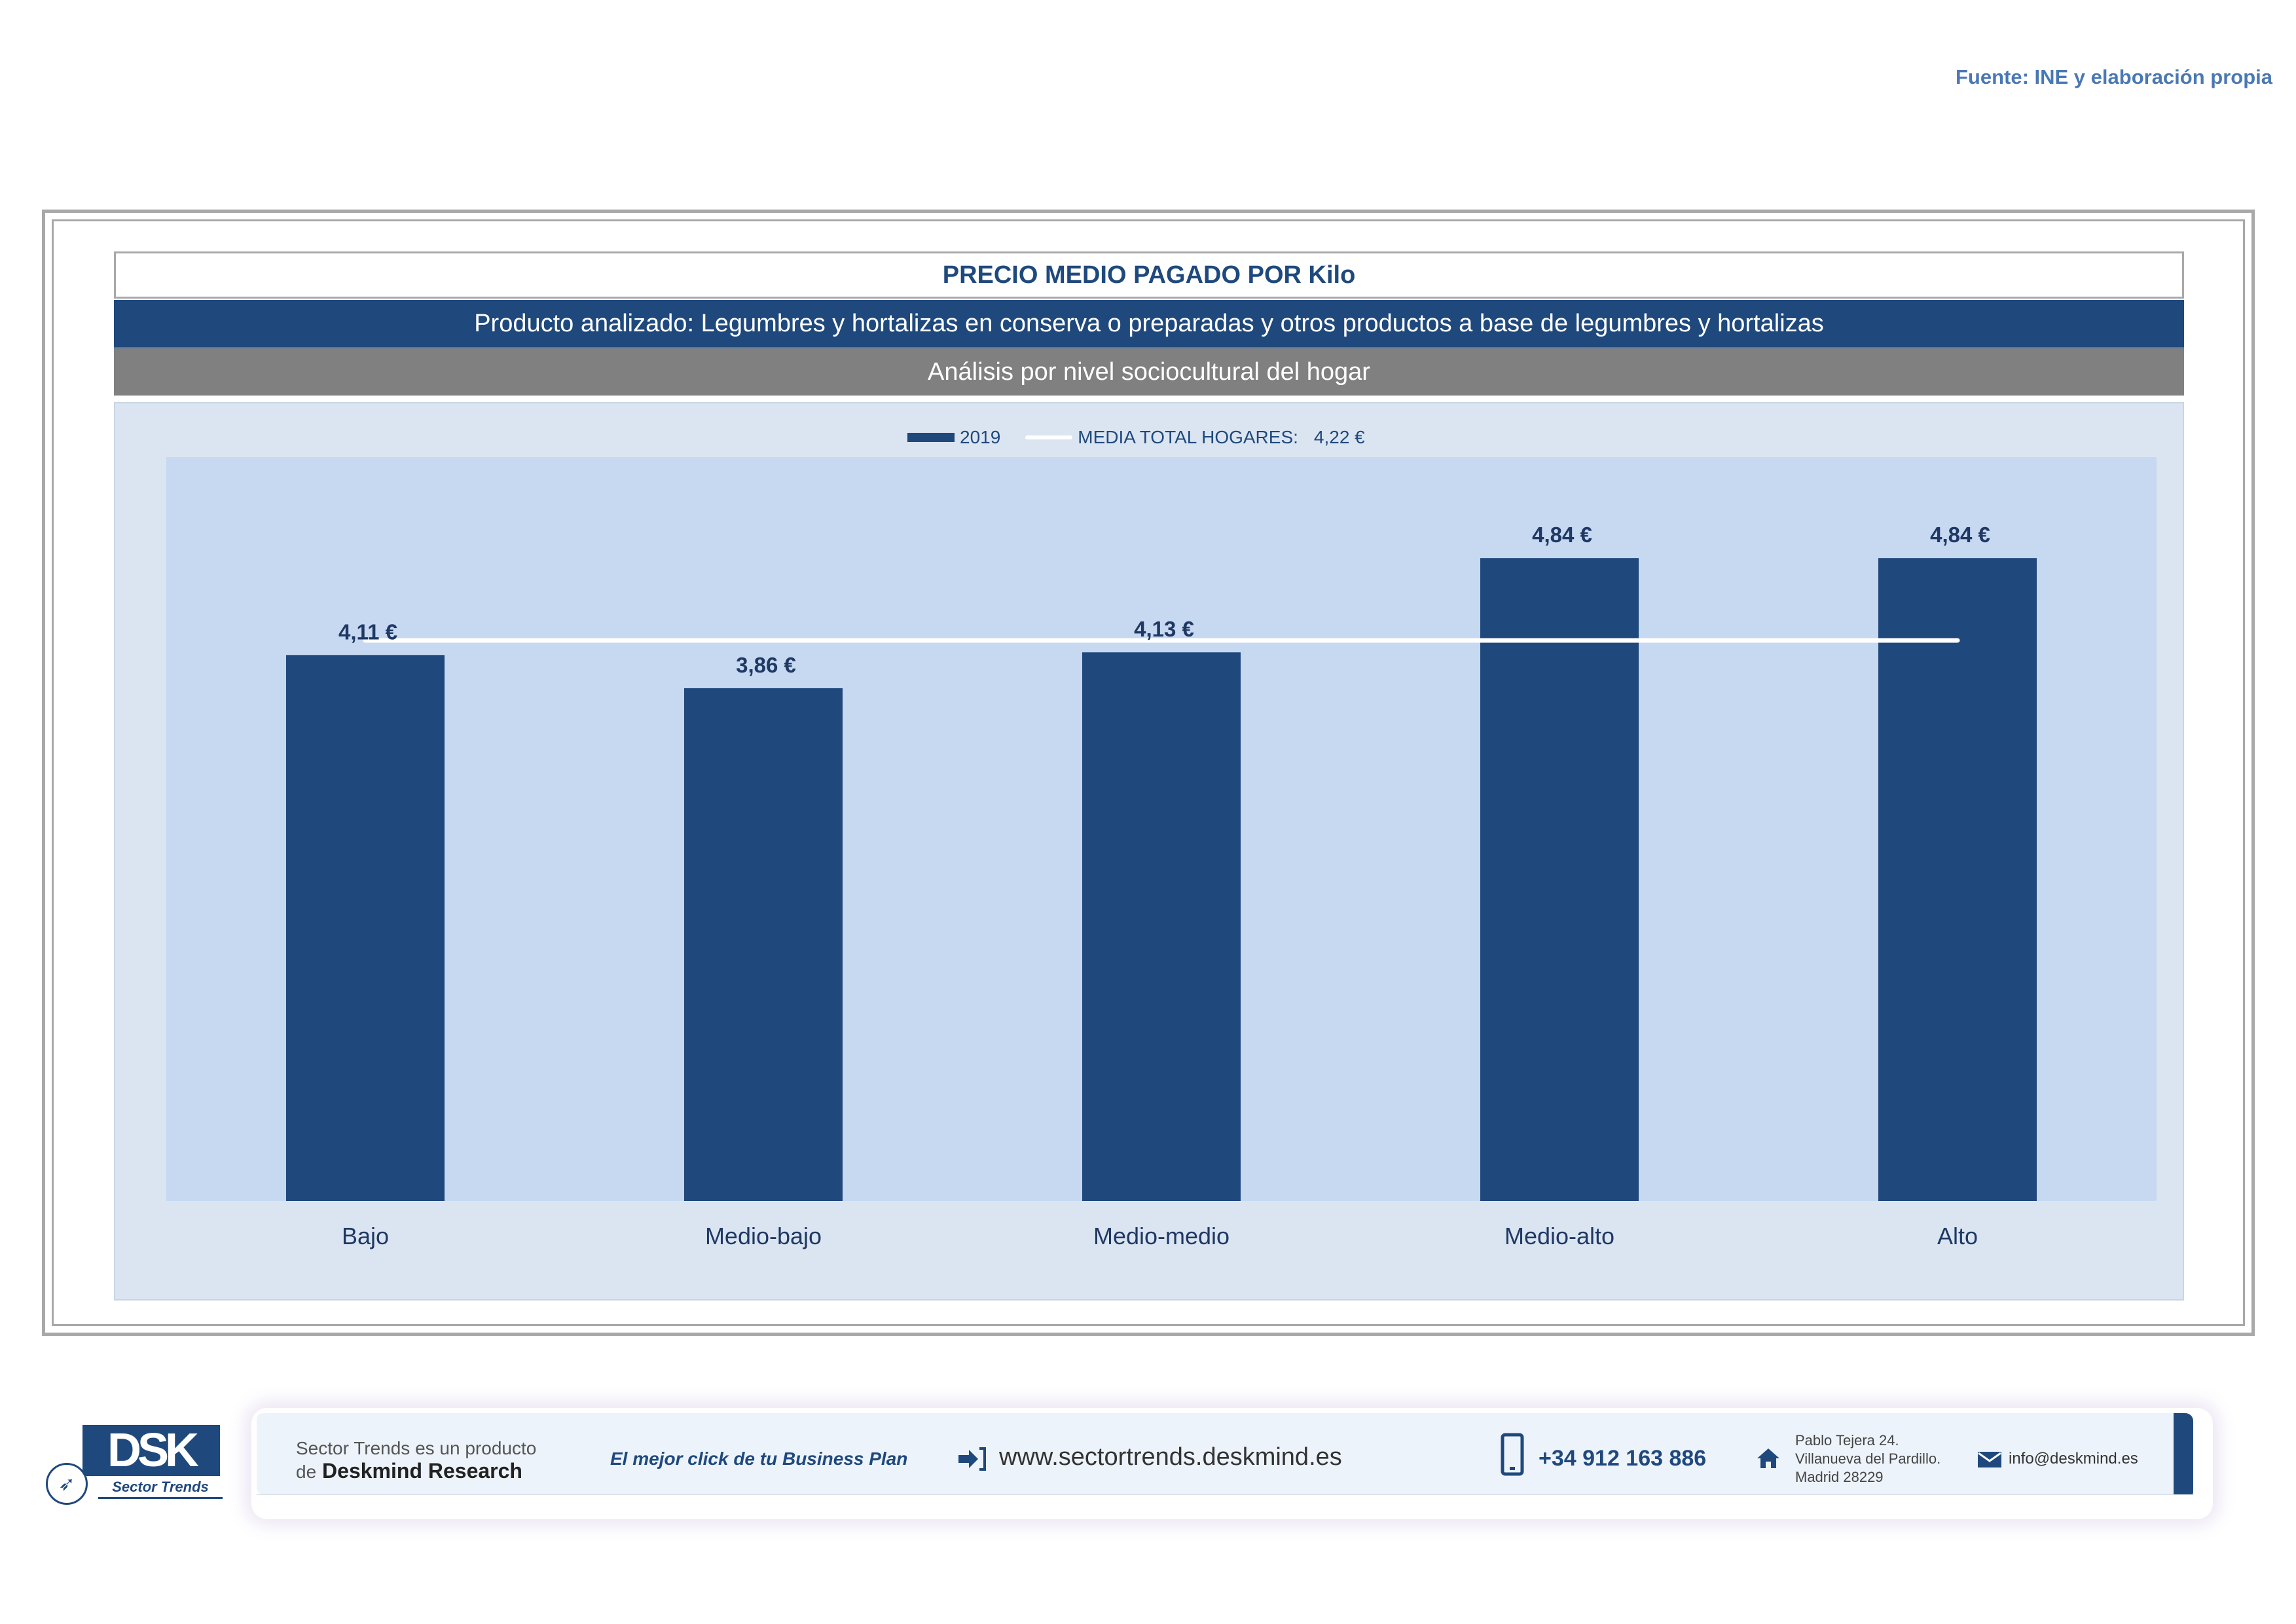  Describe the element at coordinates (365, 1236) in the screenshot. I see `category-tick-label: Bajo` at that location.